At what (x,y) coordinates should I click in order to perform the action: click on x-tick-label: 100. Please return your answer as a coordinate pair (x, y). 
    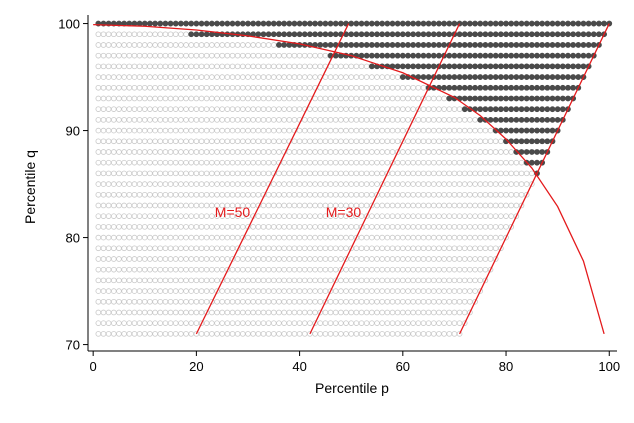
    Looking at the image, I should click on (609, 366).